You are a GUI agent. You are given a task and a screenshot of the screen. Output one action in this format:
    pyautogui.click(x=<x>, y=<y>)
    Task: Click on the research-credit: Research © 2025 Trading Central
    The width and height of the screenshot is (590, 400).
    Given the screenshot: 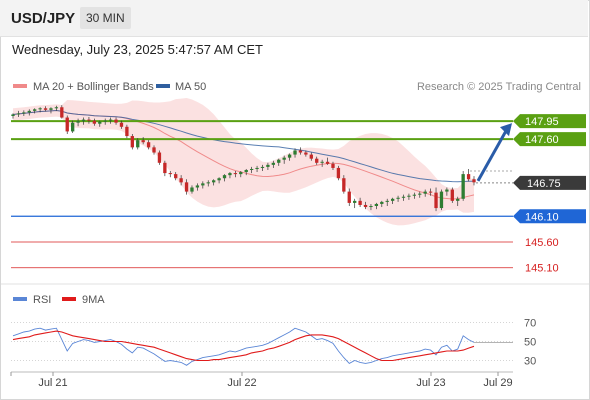 What is the action you would take?
    pyautogui.click(x=499, y=87)
    